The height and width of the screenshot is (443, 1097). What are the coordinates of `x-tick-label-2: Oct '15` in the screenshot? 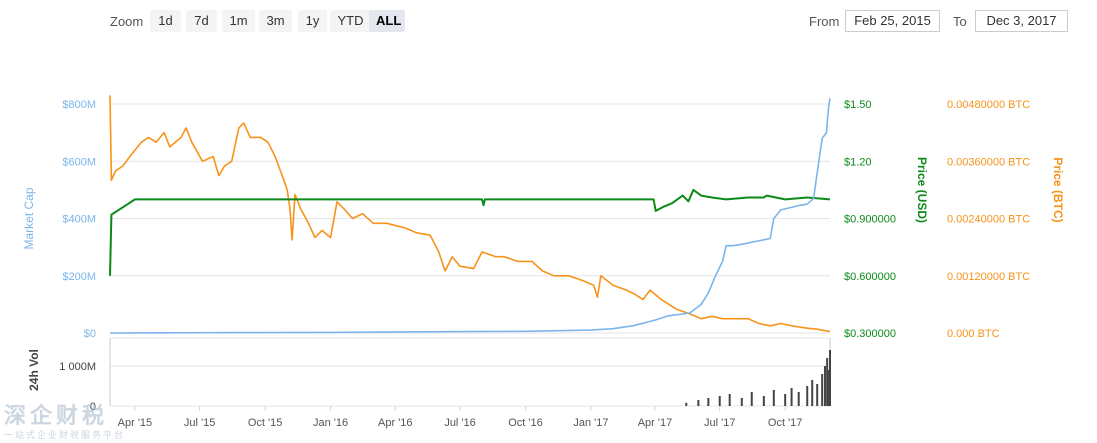 It's located at (265, 423).